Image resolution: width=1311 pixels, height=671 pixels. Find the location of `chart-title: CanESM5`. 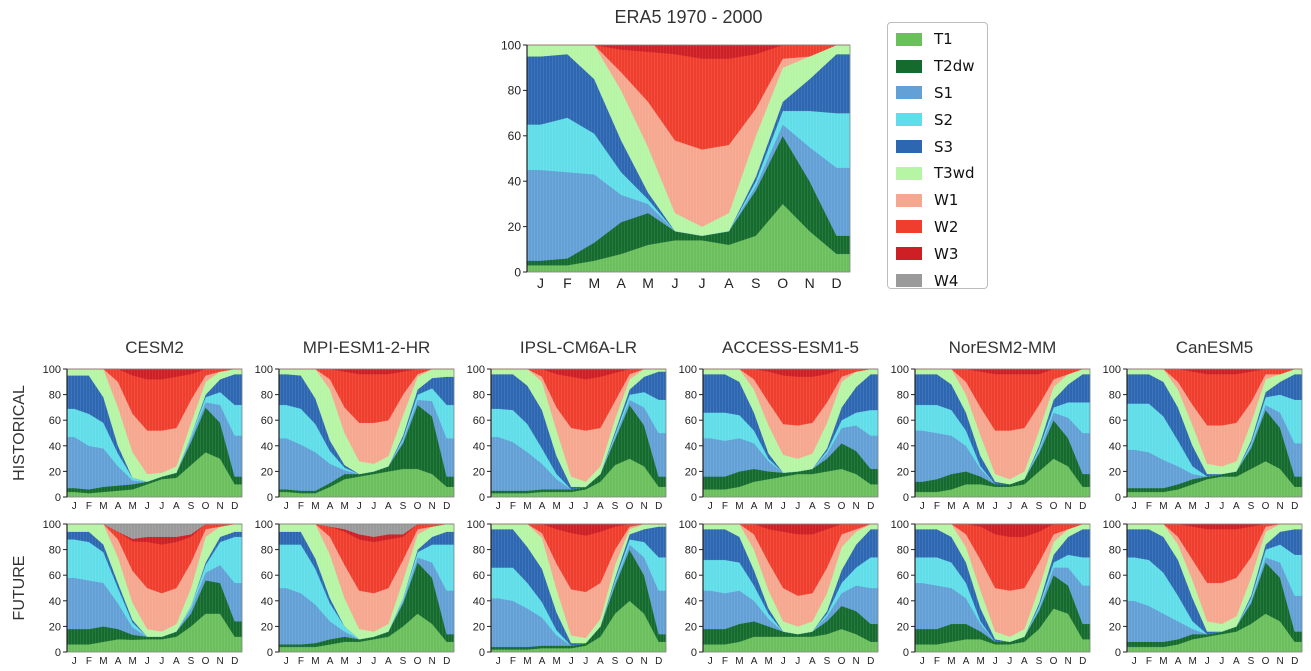

chart-title: CanESM5 is located at coordinates (1214, 347).